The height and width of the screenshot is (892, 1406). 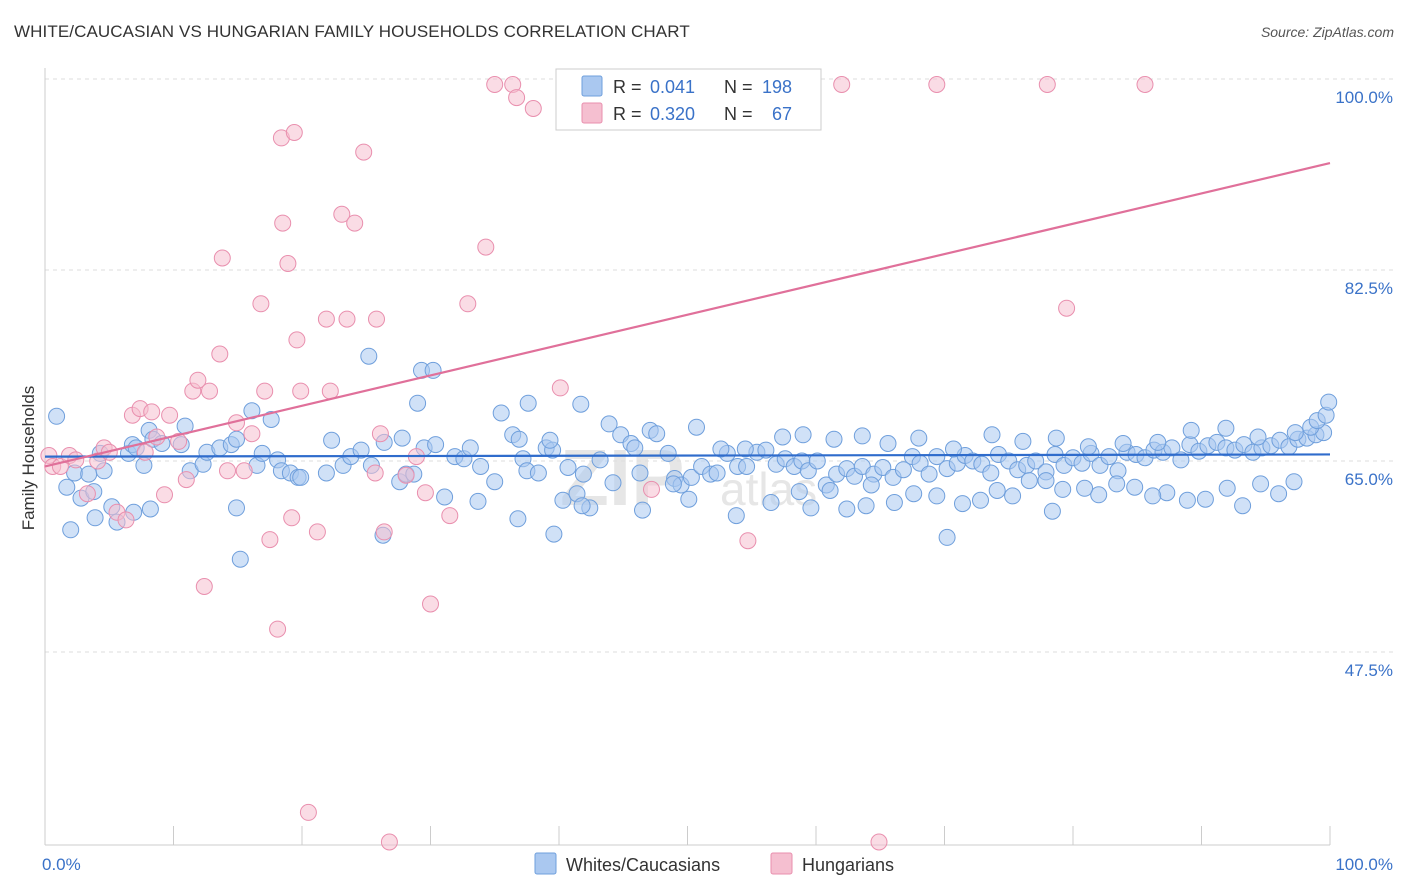 What do you see at coordinates (1369, 670) in the screenshot?
I see `y-tick-label: 47.5%` at bounding box center [1369, 670].